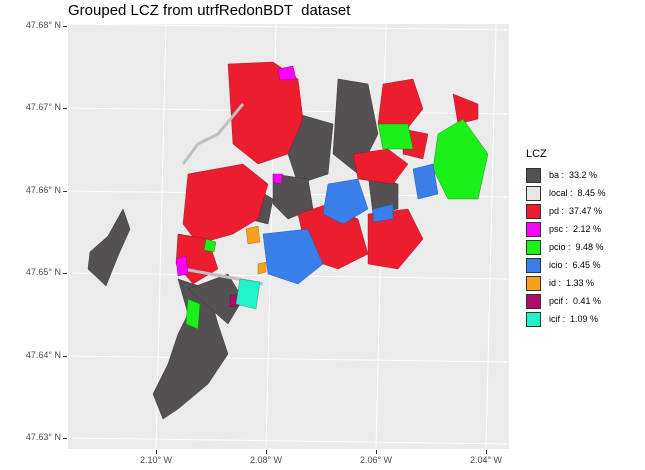 This screenshot has height=470, width=645. I want to click on legend-item: id : 1.33 %, so click(566, 283).